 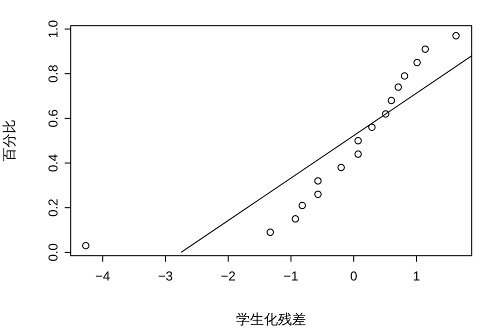 I want to click on y-tick-label: 0.0, so click(x=53, y=252).